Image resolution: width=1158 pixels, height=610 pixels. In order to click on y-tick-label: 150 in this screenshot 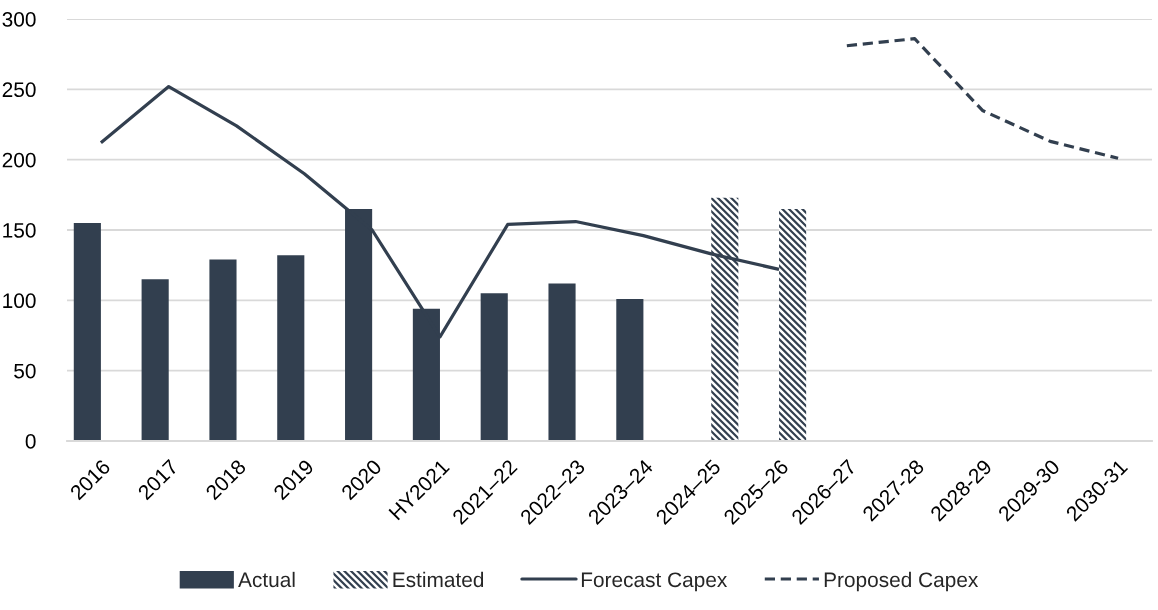, I will do `click(19, 230)`.